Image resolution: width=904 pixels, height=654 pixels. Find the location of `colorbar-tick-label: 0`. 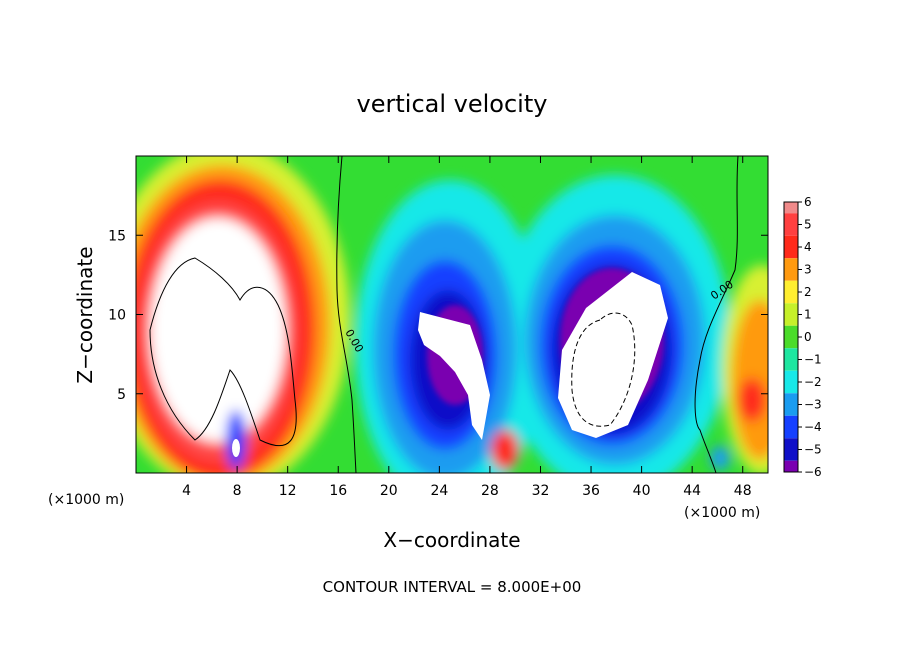

colorbar-tick-label: 0 is located at coordinates (808, 337).